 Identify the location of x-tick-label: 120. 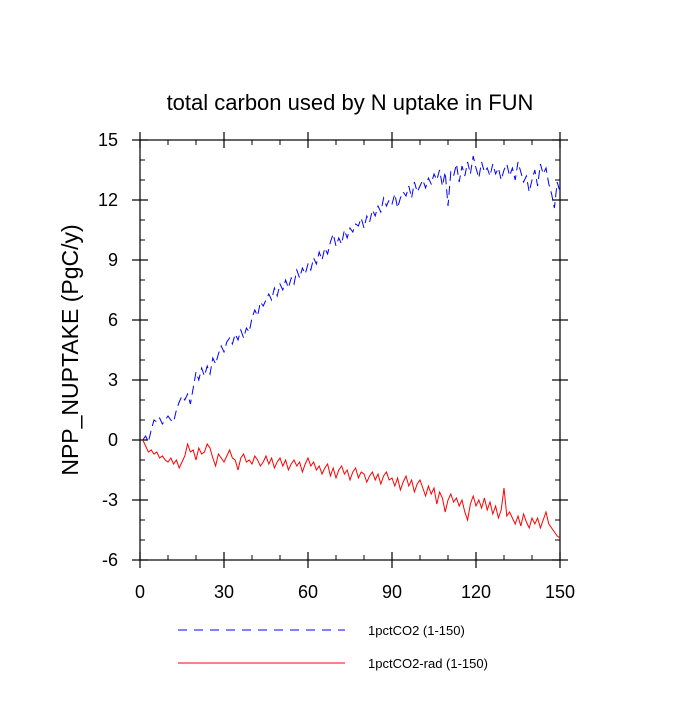
(476, 592).